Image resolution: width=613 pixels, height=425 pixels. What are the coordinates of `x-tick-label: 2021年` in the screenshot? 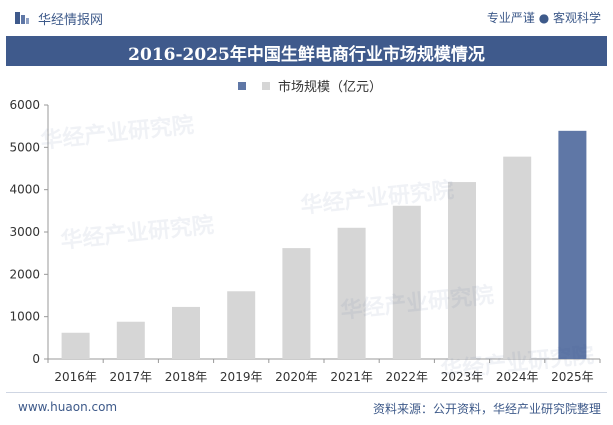 It's located at (351, 377).